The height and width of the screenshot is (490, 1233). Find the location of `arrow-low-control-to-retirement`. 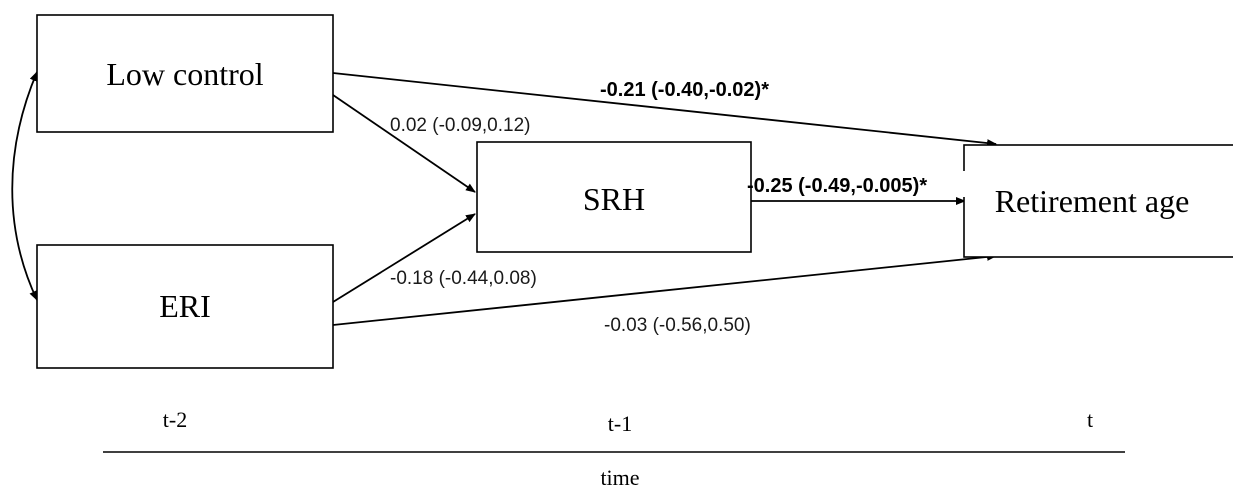

arrow-low-control-to-retirement is located at coordinates (664, 110).